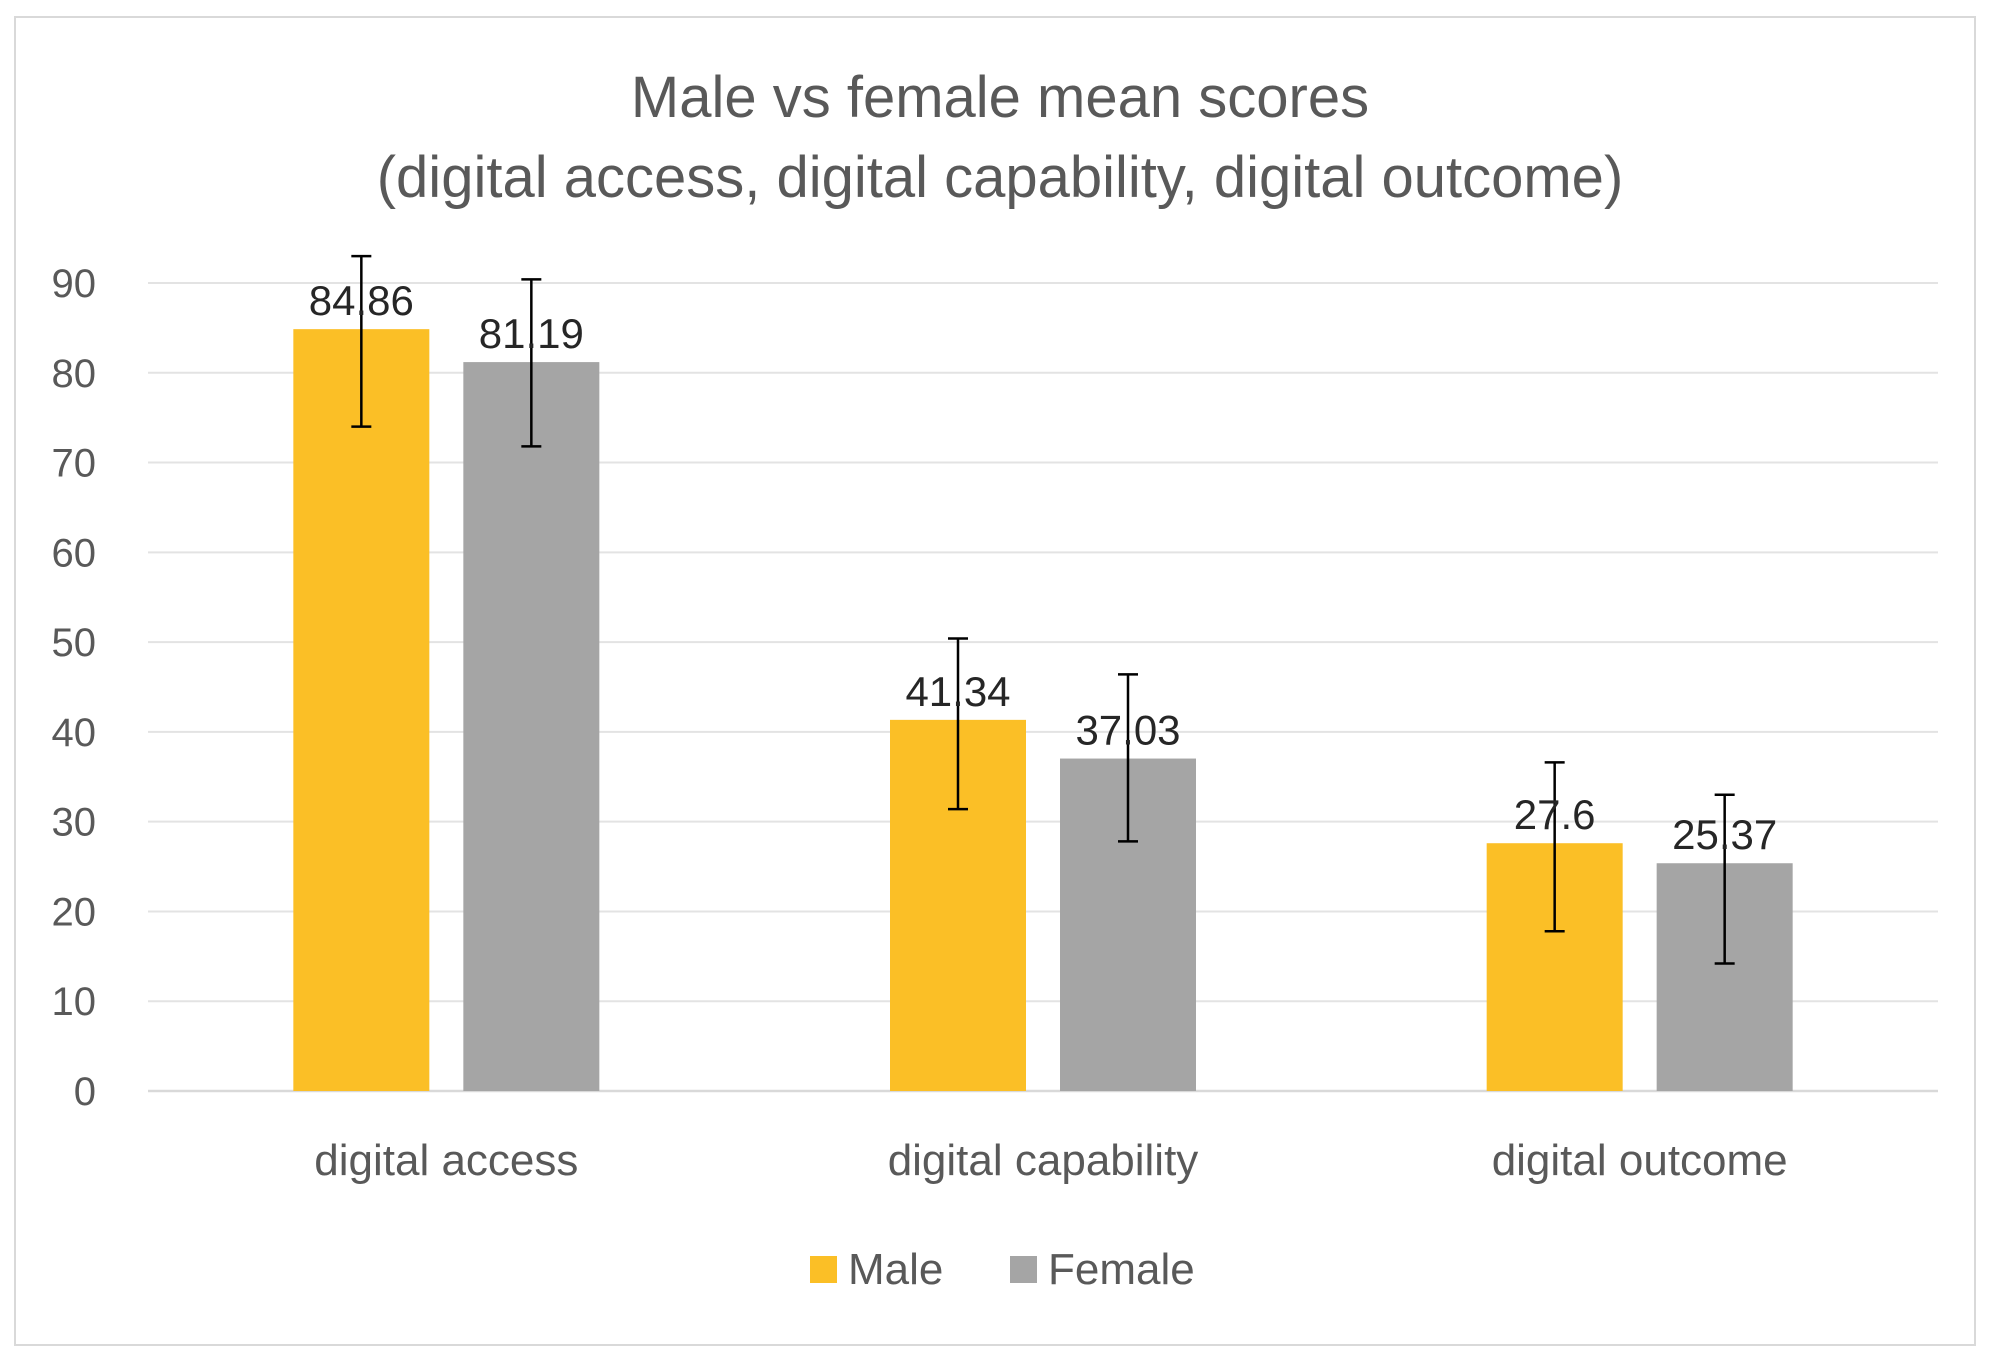 This screenshot has width=2005, height=1367. I want to click on y-tick-label: 60, so click(74, 553).